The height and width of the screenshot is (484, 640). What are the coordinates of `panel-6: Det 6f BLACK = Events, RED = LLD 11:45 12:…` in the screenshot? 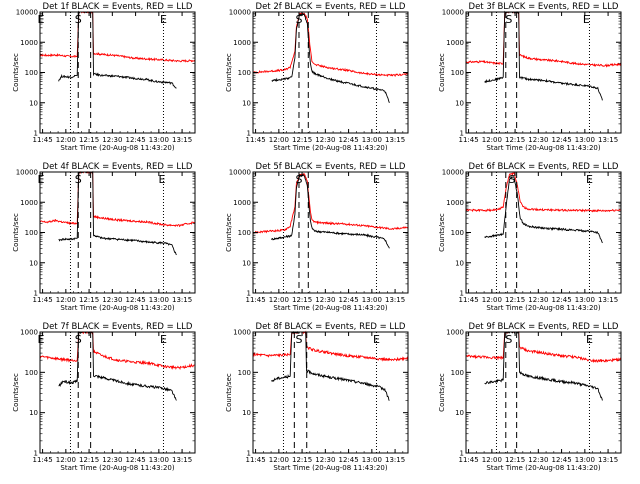 It's located at (530, 237).